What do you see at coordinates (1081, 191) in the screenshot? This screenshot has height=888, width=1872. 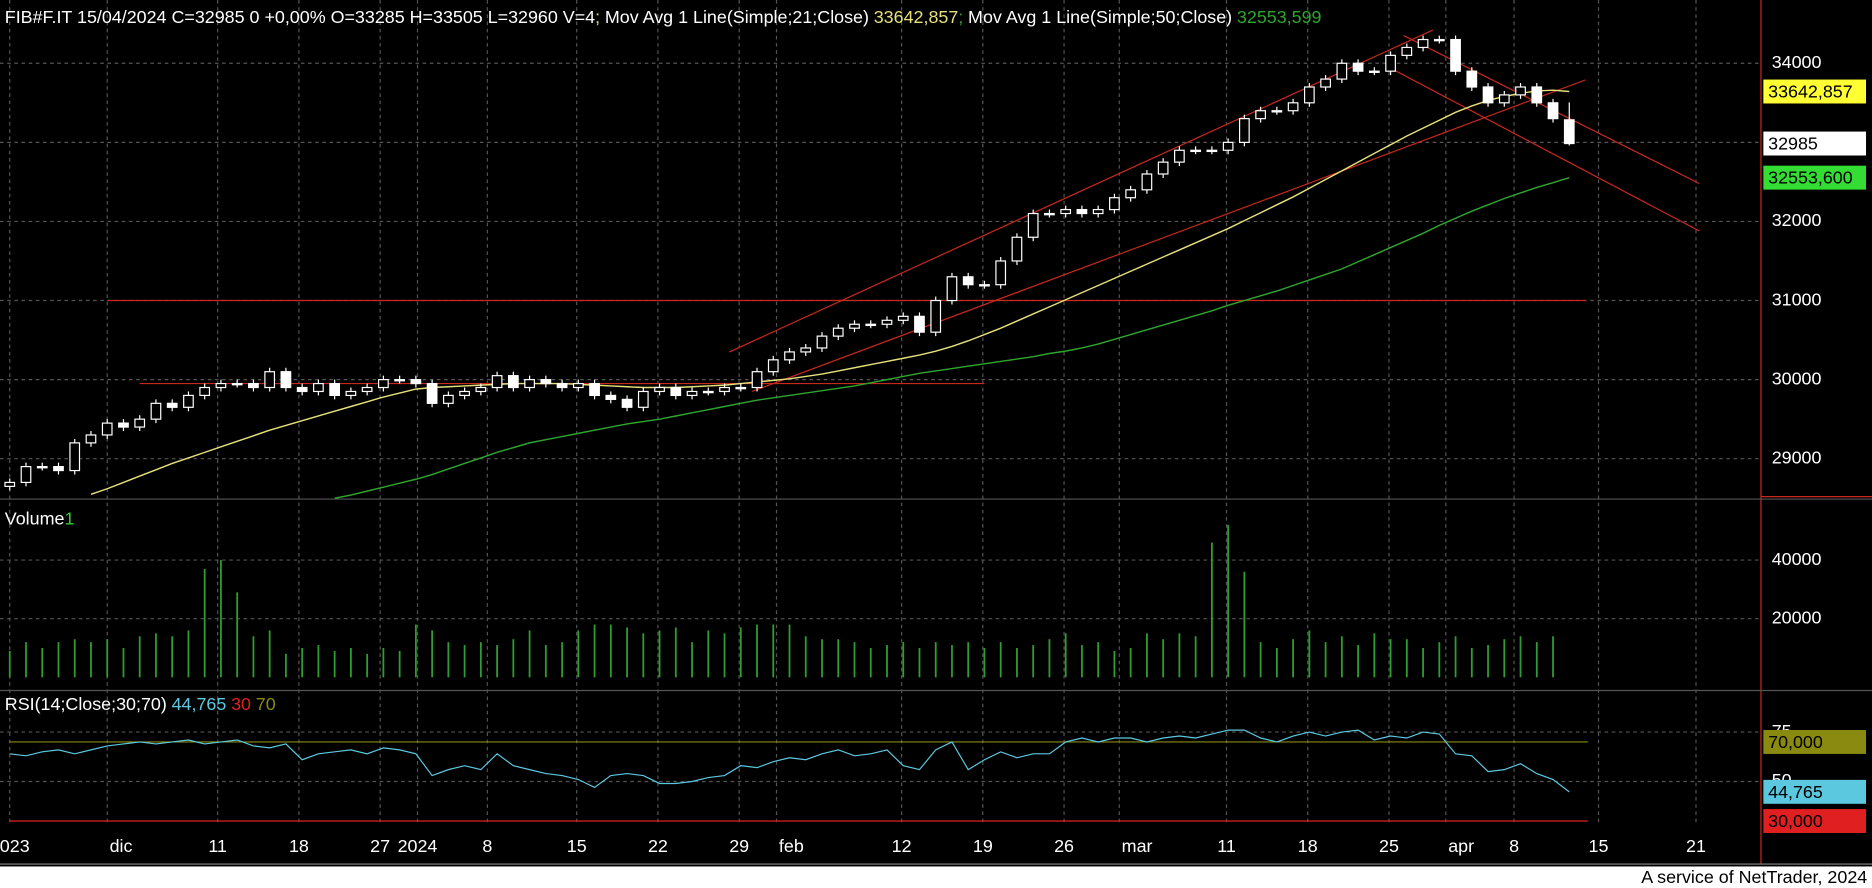 I see `trend-line` at bounding box center [1081, 191].